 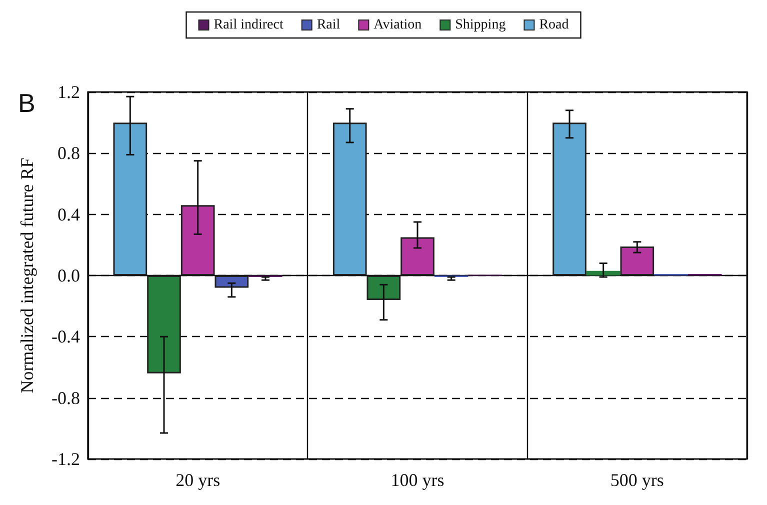 I want to click on x-tick-label: 500 yrs, so click(x=637, y=480).